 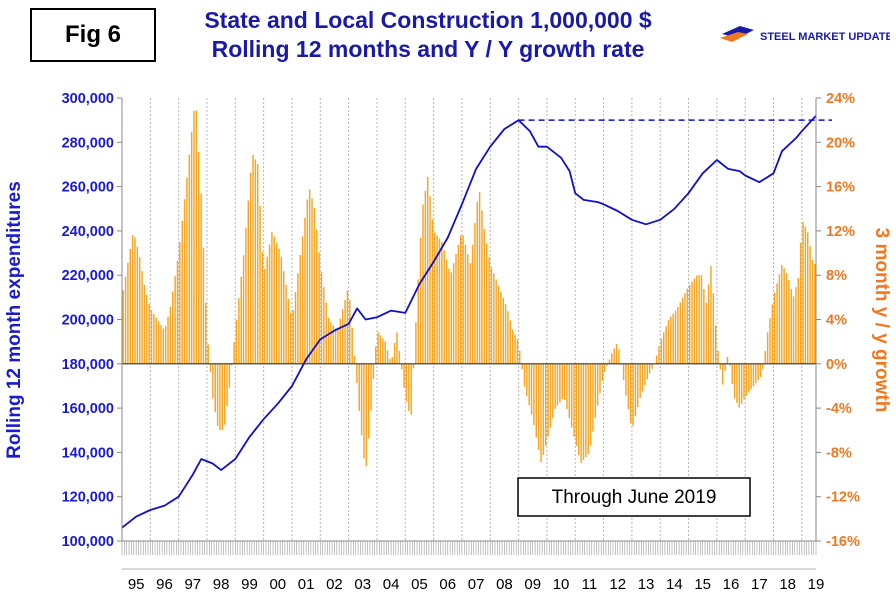 I want to click on x-tick-label: 11, so click(x=590, y=584).